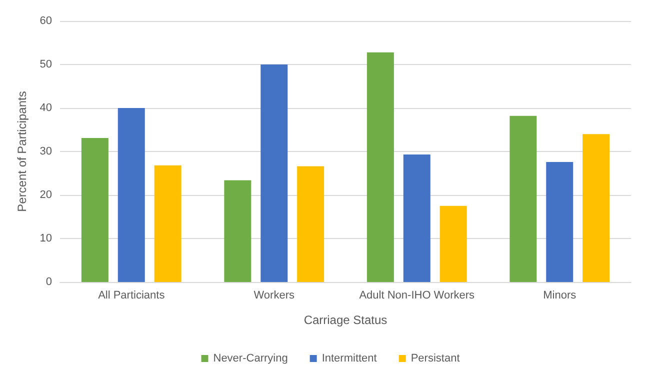 The width and height of the screenshot is (661, 379). Describe the element at coordinates (417, 296) in the screenshot. I see `x-tick-label: Adult Non-IHO Workers` at that location.